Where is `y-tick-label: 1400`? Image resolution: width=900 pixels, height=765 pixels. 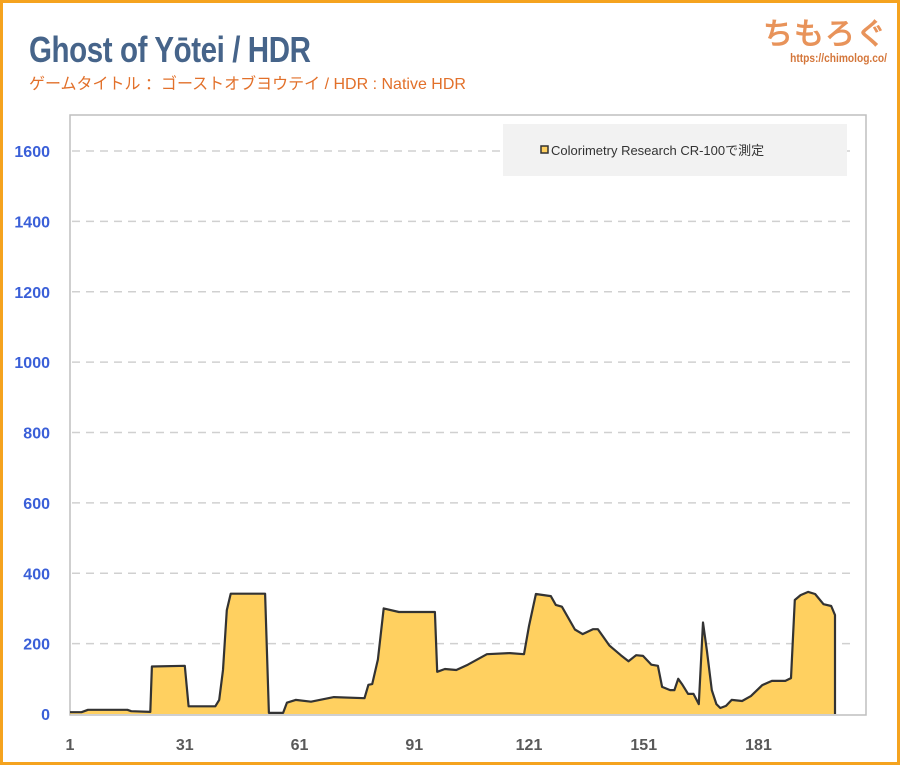
y-tick-label: 1400 is located at coordinates (32, 222).